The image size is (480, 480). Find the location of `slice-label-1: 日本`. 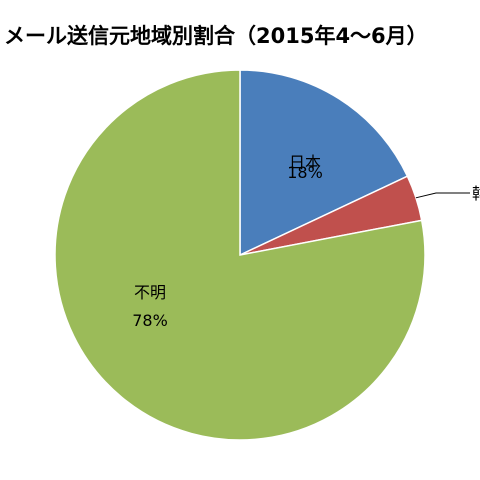

slice-label-1: 日本 is located at coordinates (305, 162).